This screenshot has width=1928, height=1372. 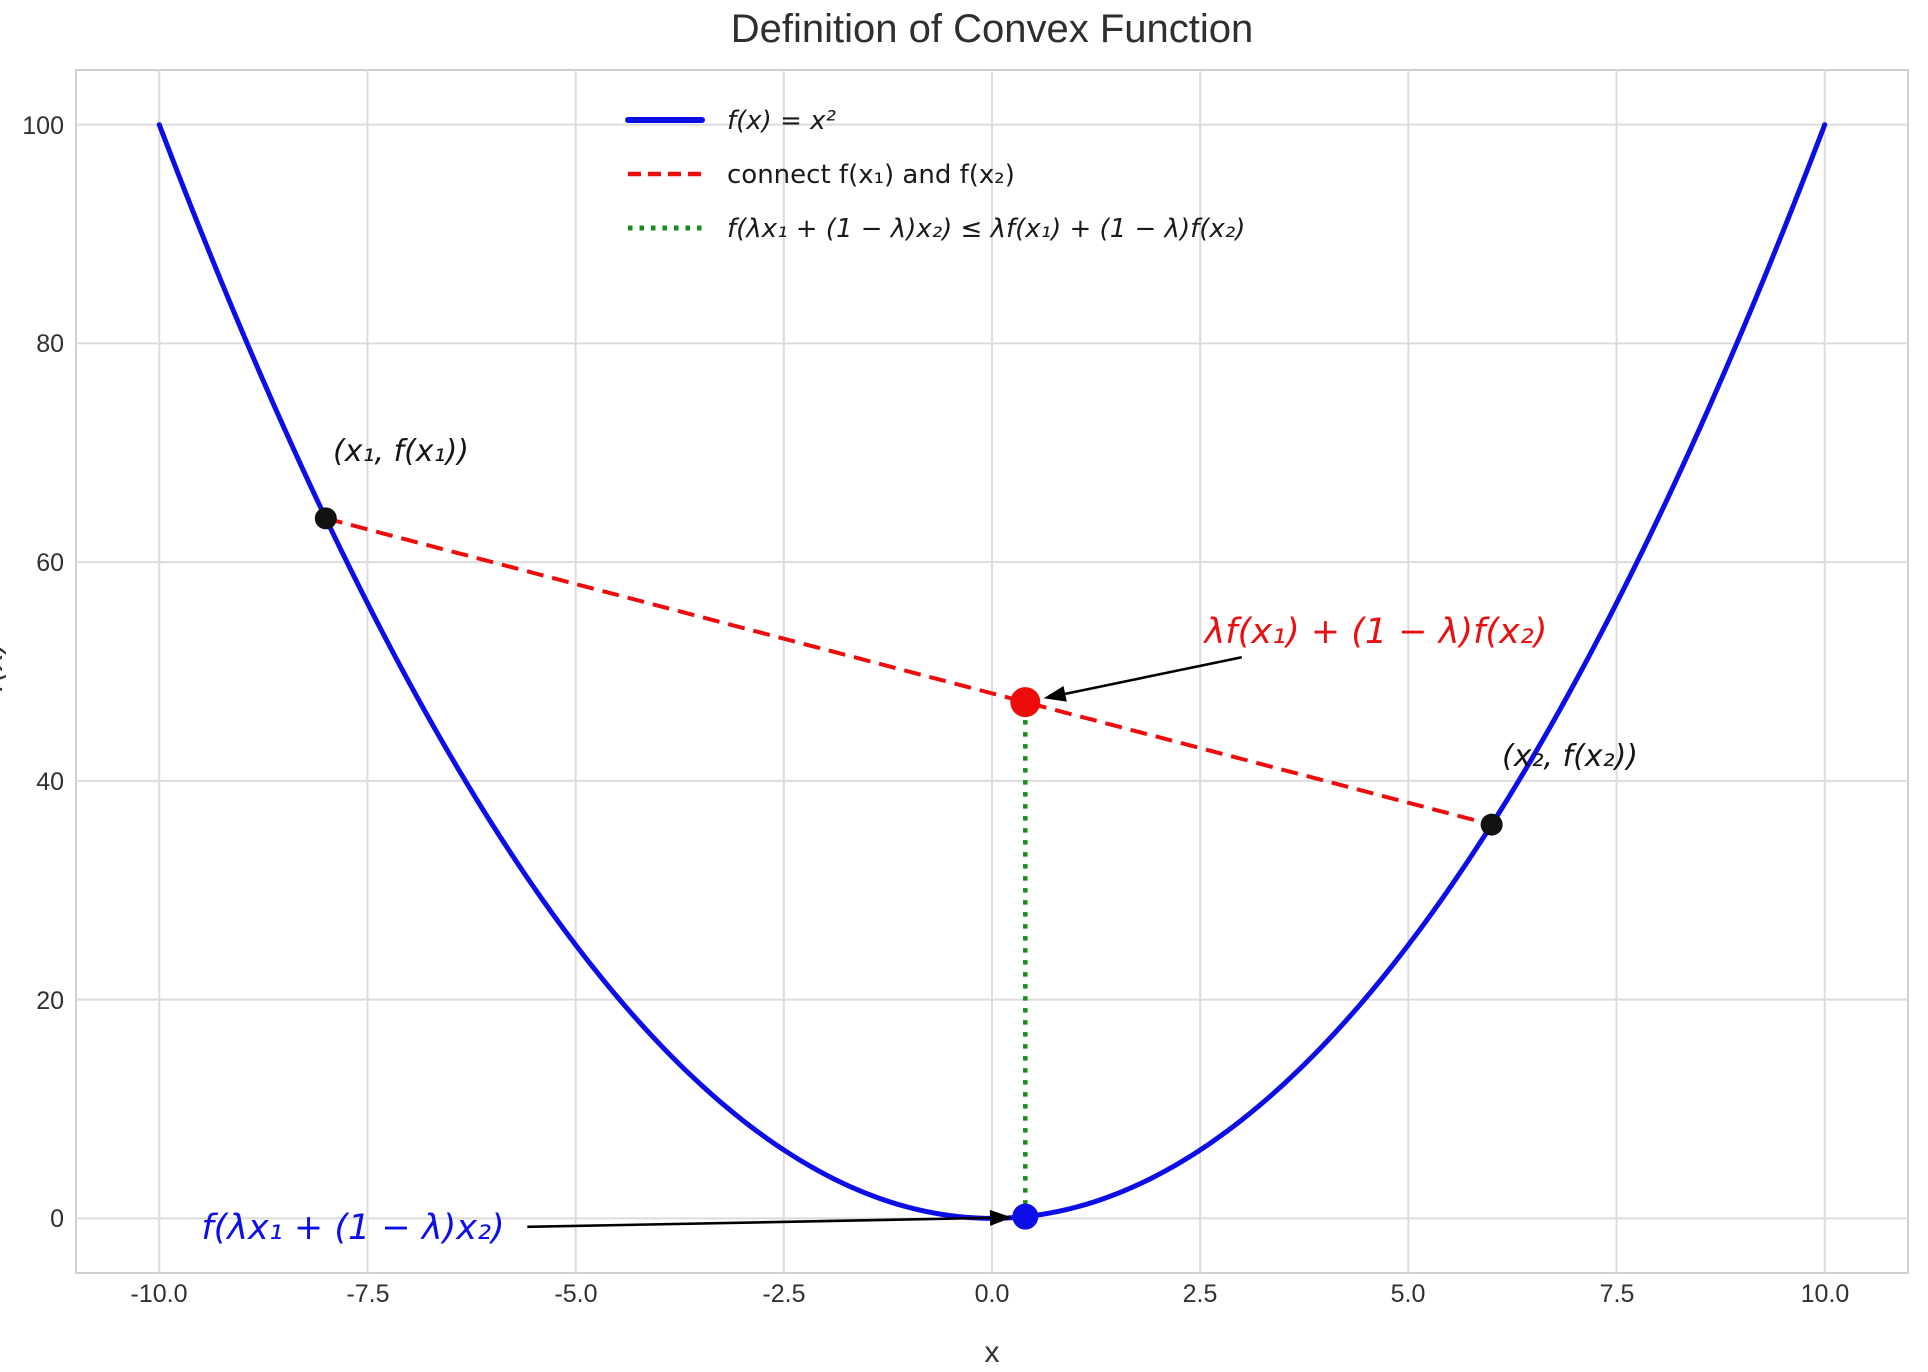 What do you see at coordinates (909, 671) in the screenshot?
I see `chord-dashed-line` at bounding box center [909, 671].